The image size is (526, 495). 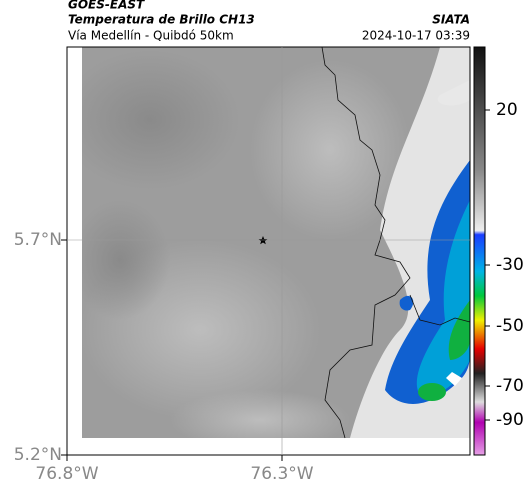 What do you see at coordinates (151, 36) in the screenshot?
I see `region: Vía Medellín - Quibdó 50km` at bounding box center [151, 36].